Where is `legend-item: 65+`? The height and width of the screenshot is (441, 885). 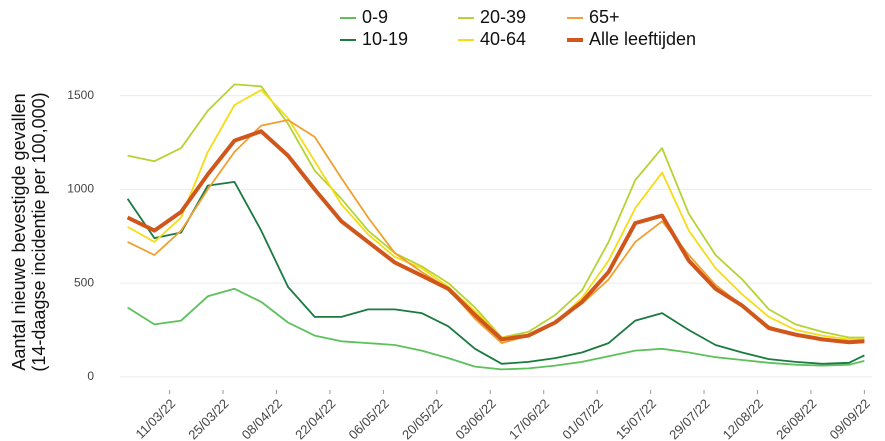
legend-item: 65+ is located at coordinates (593, 17).